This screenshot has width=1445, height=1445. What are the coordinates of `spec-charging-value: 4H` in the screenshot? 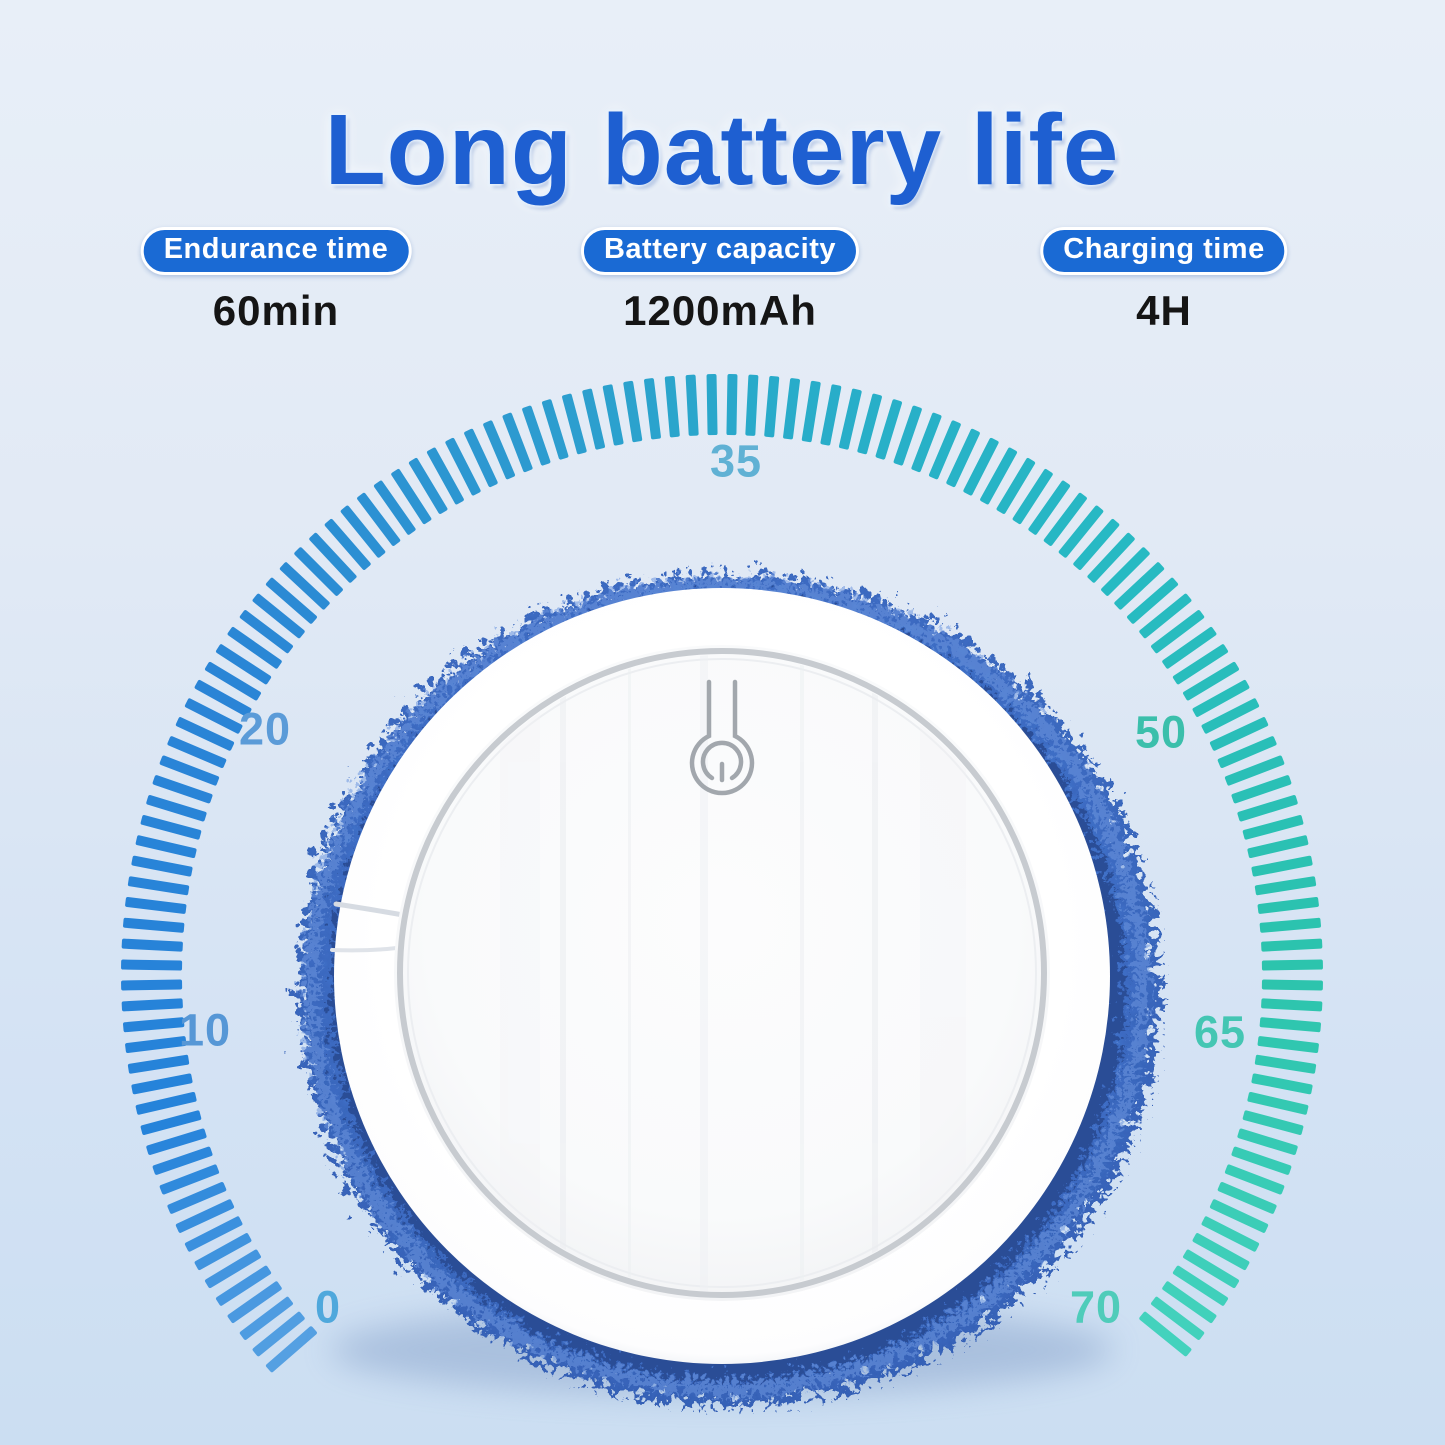 It's located at (1164, 310).